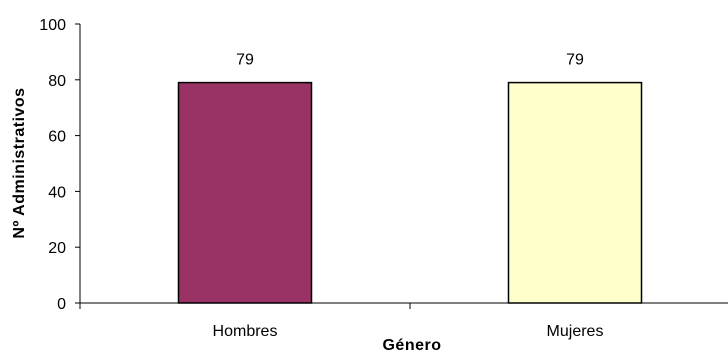 This screenshot has width=728, height=356. I want to click on x-tick-label-mujeres: Mujeres, so click(575, 331).